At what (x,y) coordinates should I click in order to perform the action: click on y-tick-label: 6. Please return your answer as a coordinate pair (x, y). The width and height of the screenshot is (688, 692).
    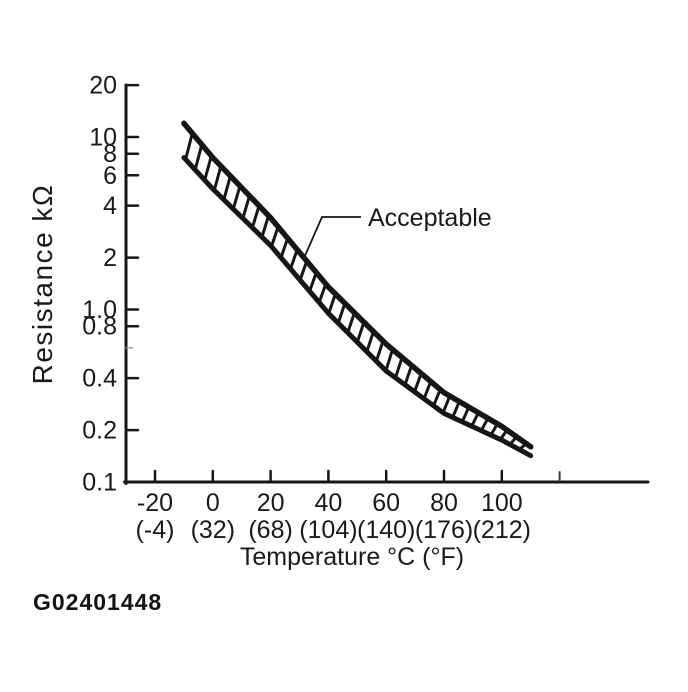
    Looking at the image, I should click on (110, 176).